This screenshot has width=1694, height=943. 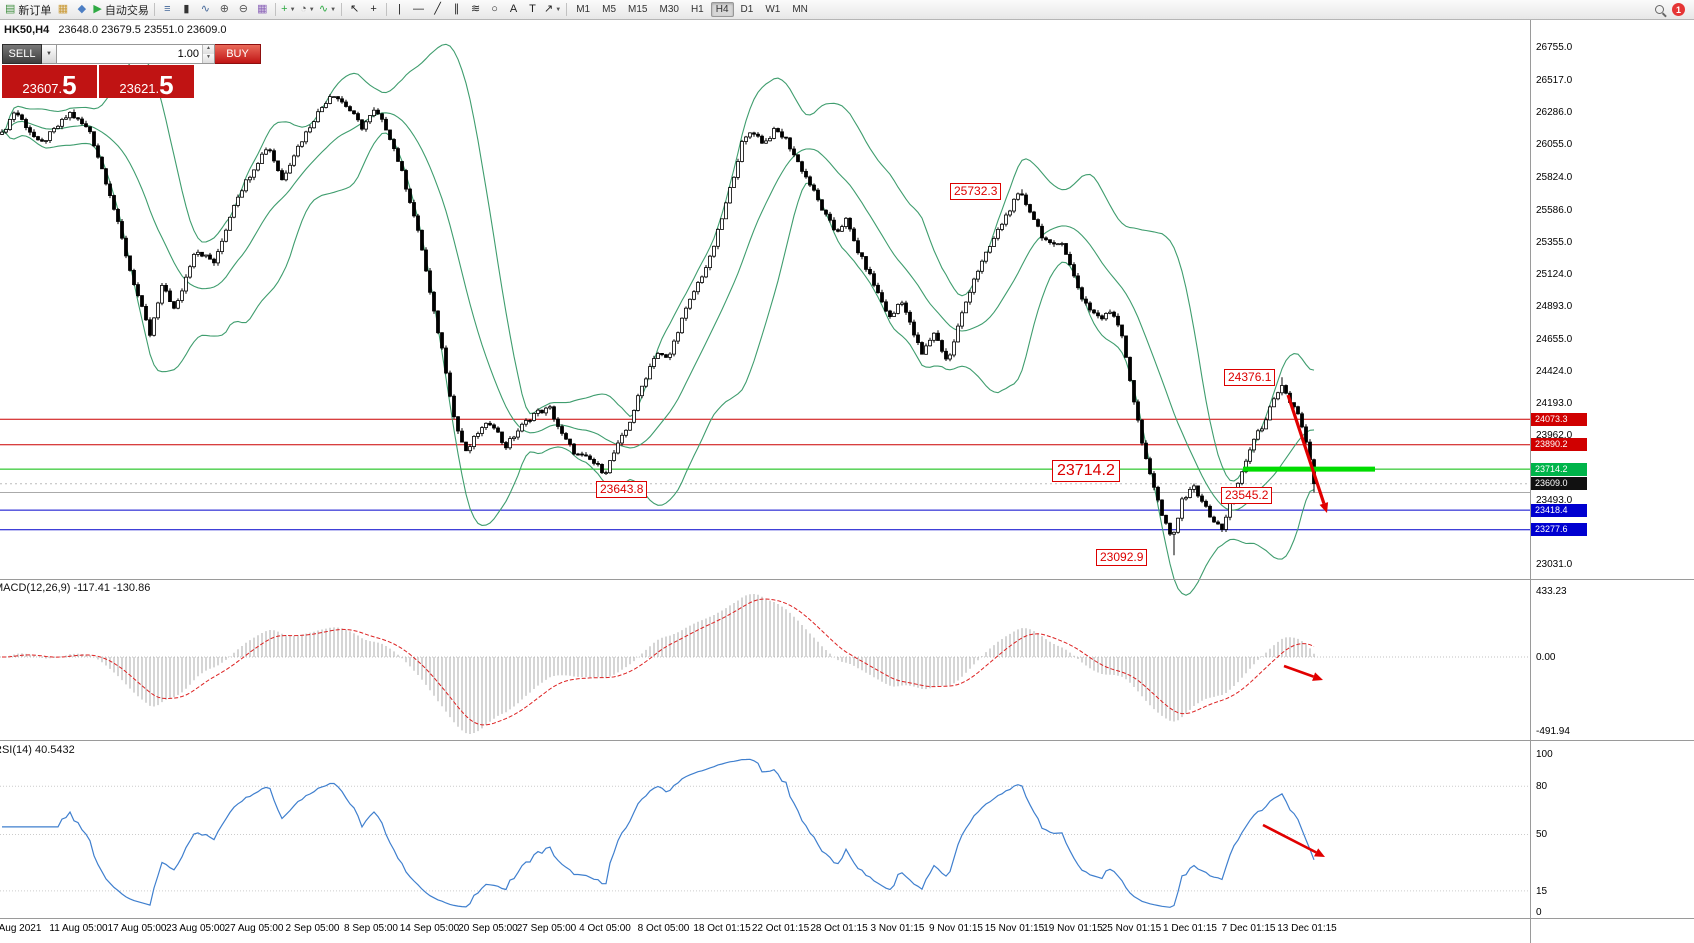 I want to click on price-axis-tick: 23962.0, so click(x=1554, y=435).